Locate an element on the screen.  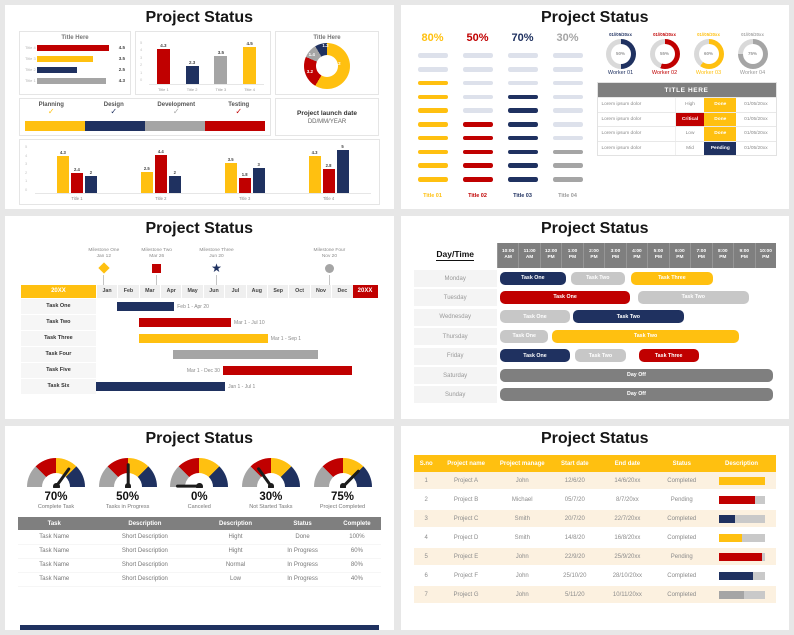
progress-ladder: 80% Title 01 is located at coordinates (433, 118).